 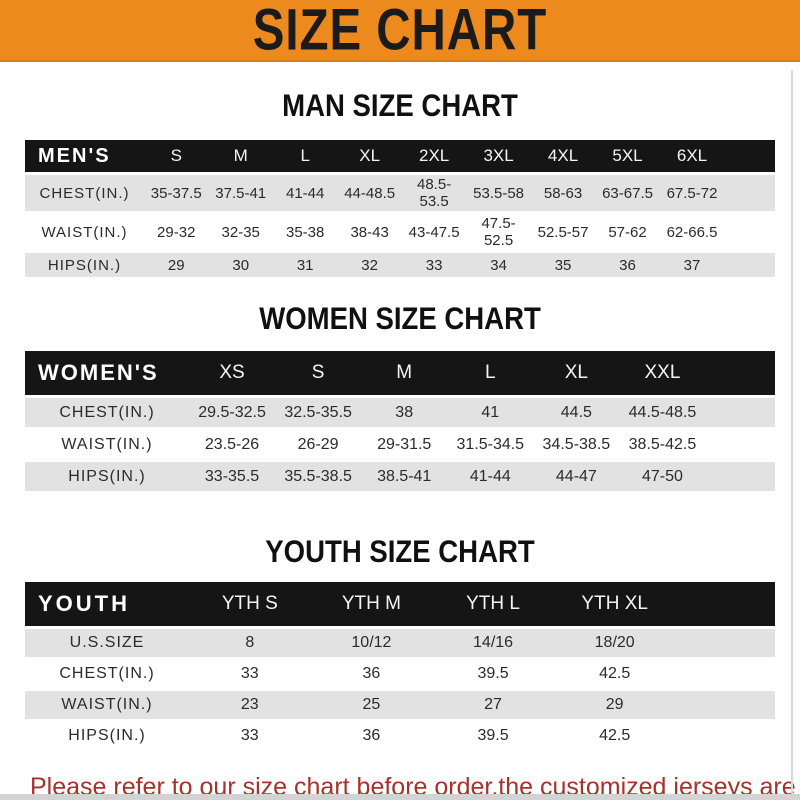 What do you see at coordinates (369, 157) in the screenshot?
I see `size-column-header: XL` at bounding box center [369, 157].